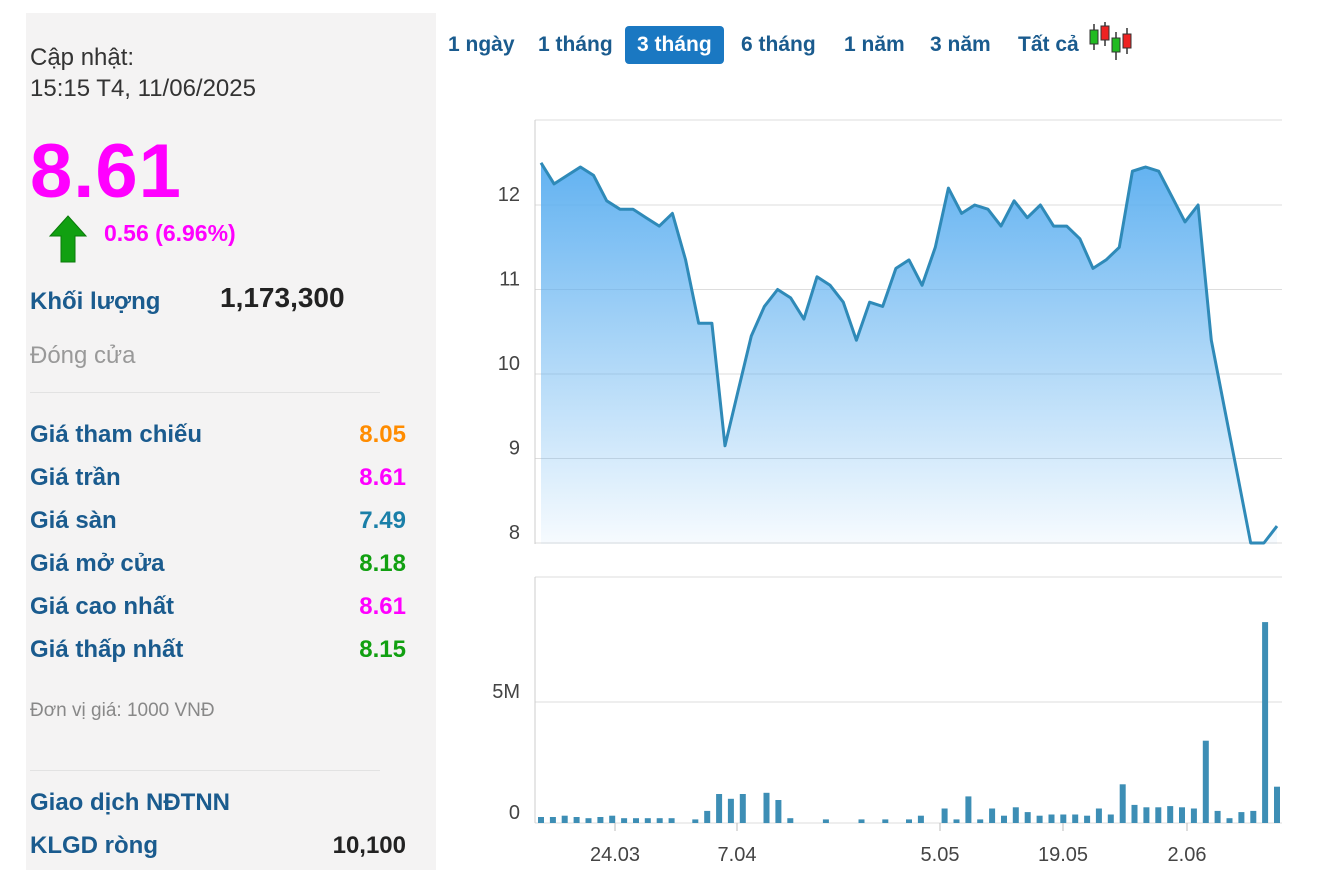 The image size is (1318, 870). I want to click on candlestick-chart-icon, so click(1111, 41).